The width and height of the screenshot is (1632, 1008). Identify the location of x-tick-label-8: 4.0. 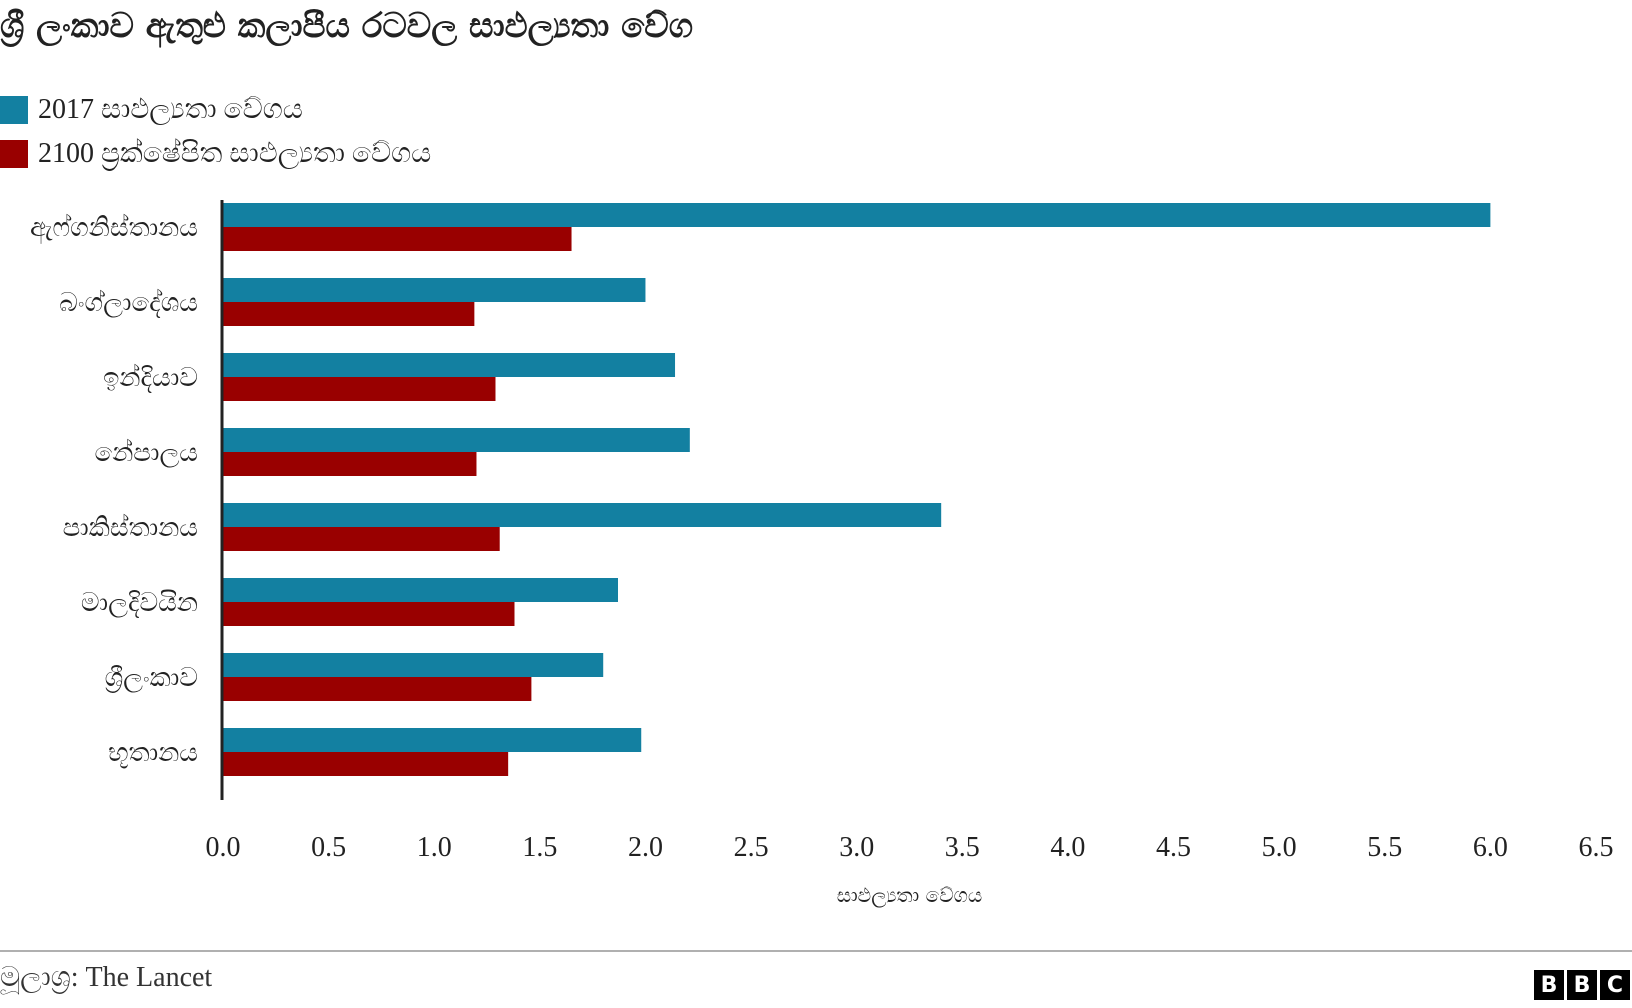
(1067, 847).